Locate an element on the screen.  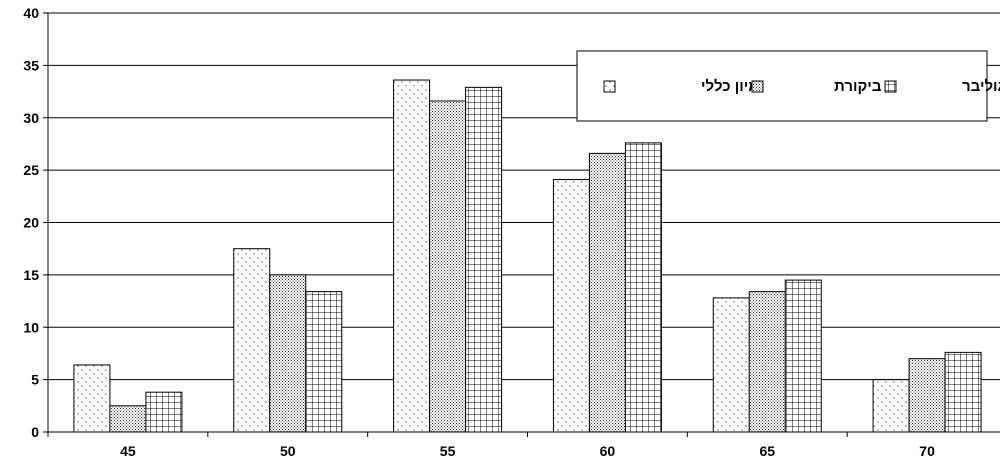
y-tick-label: 30 is located at coordinates (31, 118).